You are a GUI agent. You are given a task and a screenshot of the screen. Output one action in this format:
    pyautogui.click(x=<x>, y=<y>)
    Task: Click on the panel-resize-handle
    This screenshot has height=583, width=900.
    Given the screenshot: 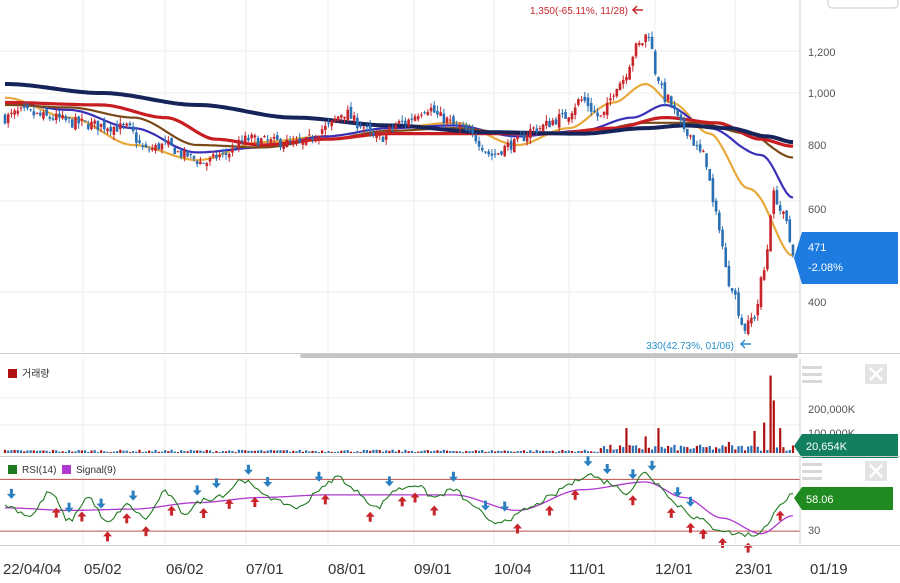 What is the action you would take?
    pyautogui.click(x=549, y=356)
    